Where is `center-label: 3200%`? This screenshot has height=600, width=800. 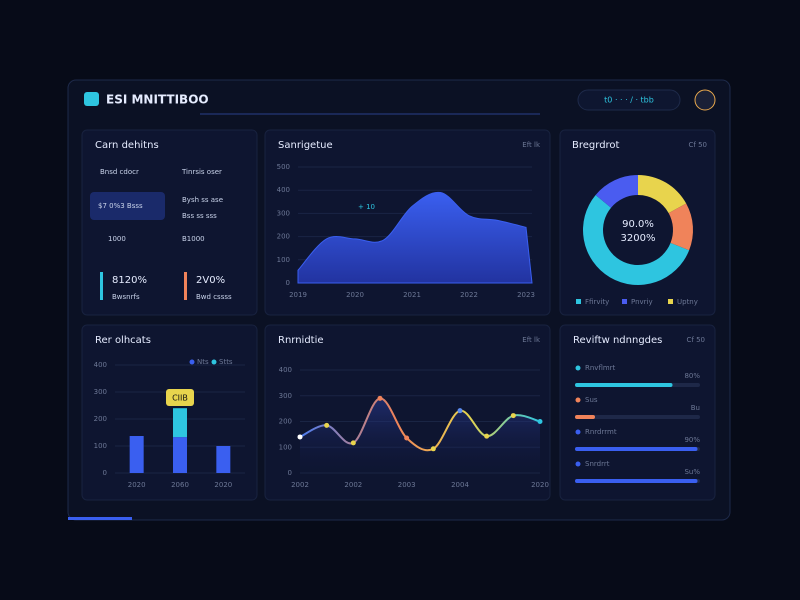
center-label: 3200% is located at coordinates (638, 238).